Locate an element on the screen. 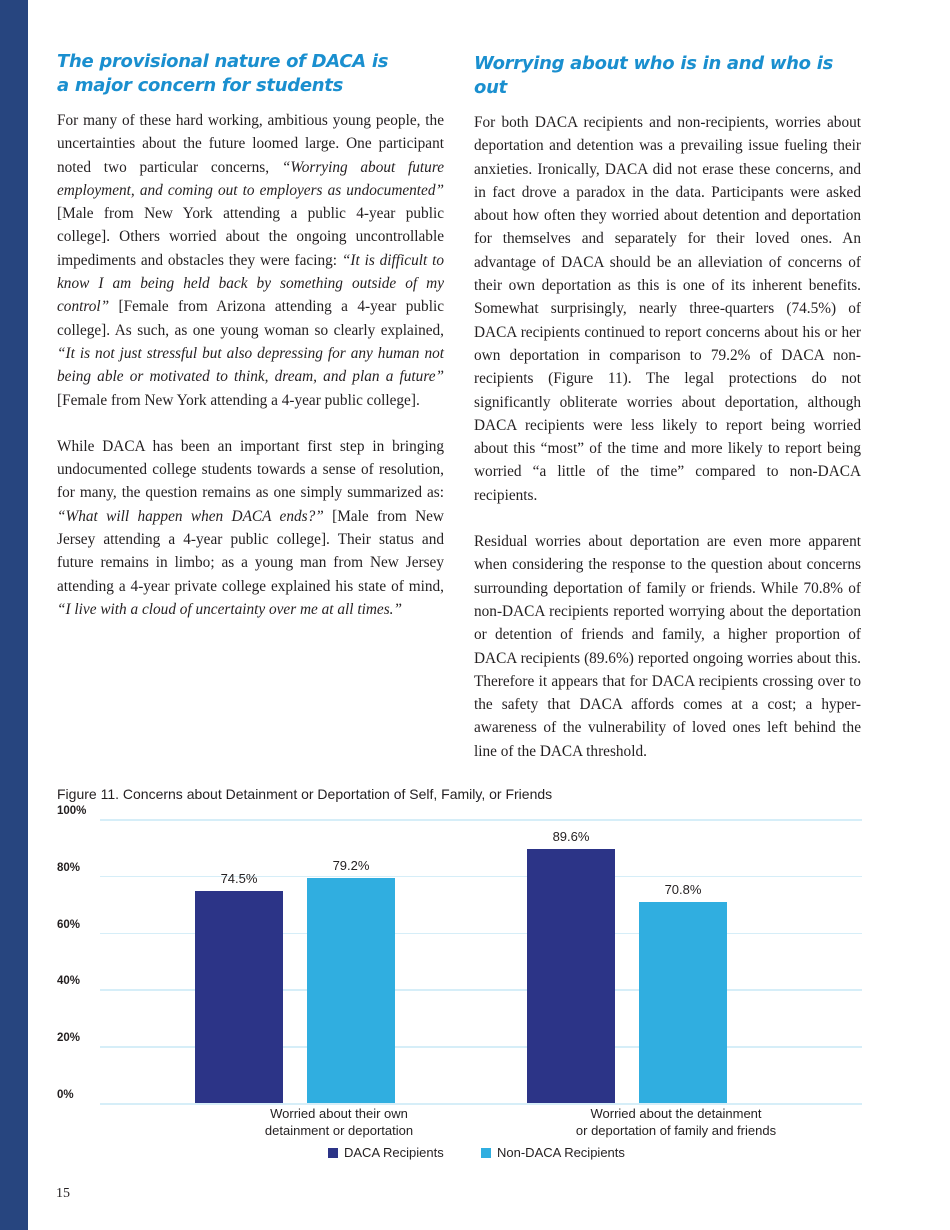  page-number: 15 is located at coordinates (63, 1193).